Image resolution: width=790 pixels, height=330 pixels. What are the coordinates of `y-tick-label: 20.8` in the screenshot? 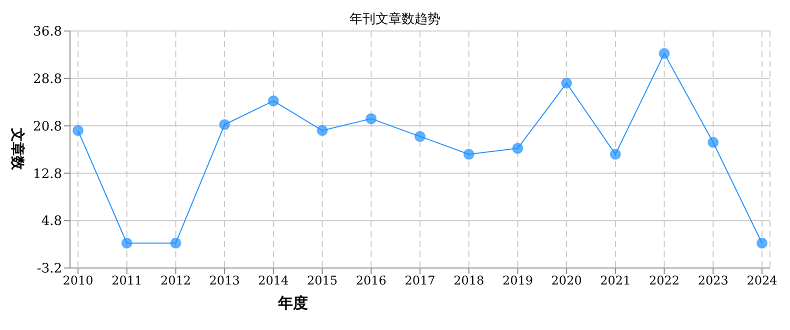 It's located at (47, 126).